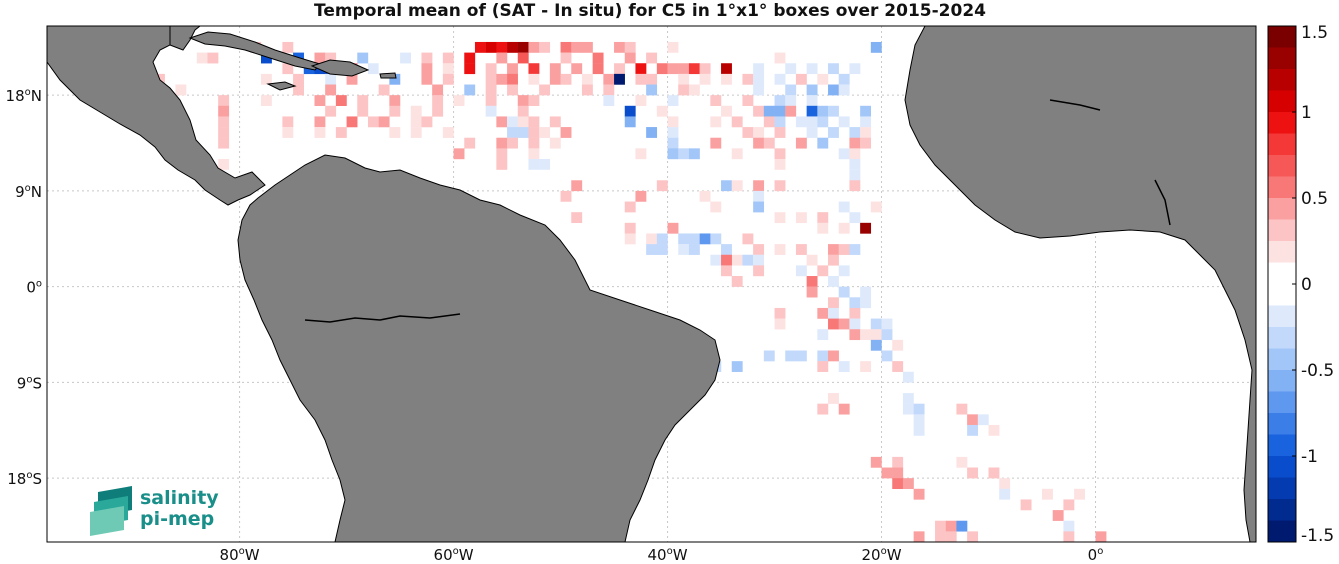 This screenshot has height=564, width=1339. I want to click on niger-river-line, so click(1162, 202).